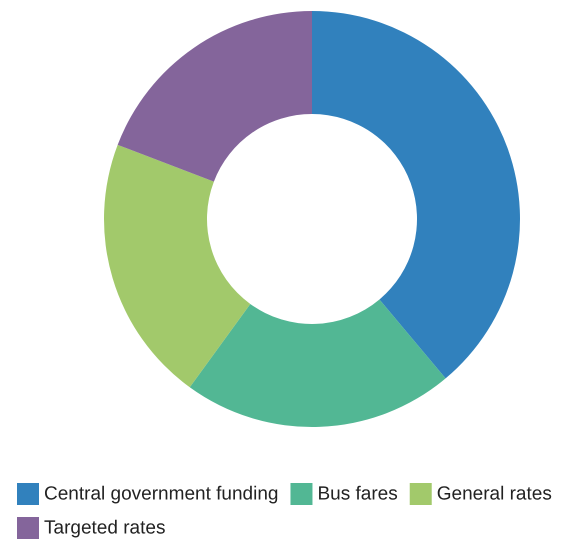 The image size is (585, 546). Describe the element at coordinates (161, 494) in the screenshot. I see `legend-label: Central government funding` at that location.